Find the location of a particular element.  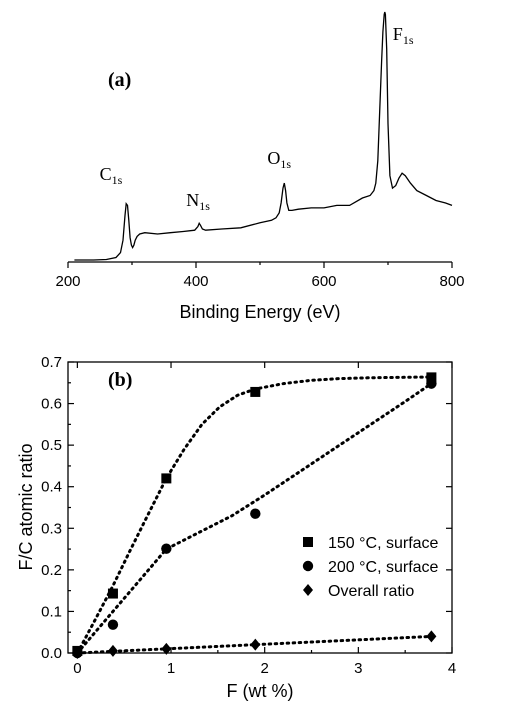

panel-b-label: (b) is located at coordinates (120, 380).